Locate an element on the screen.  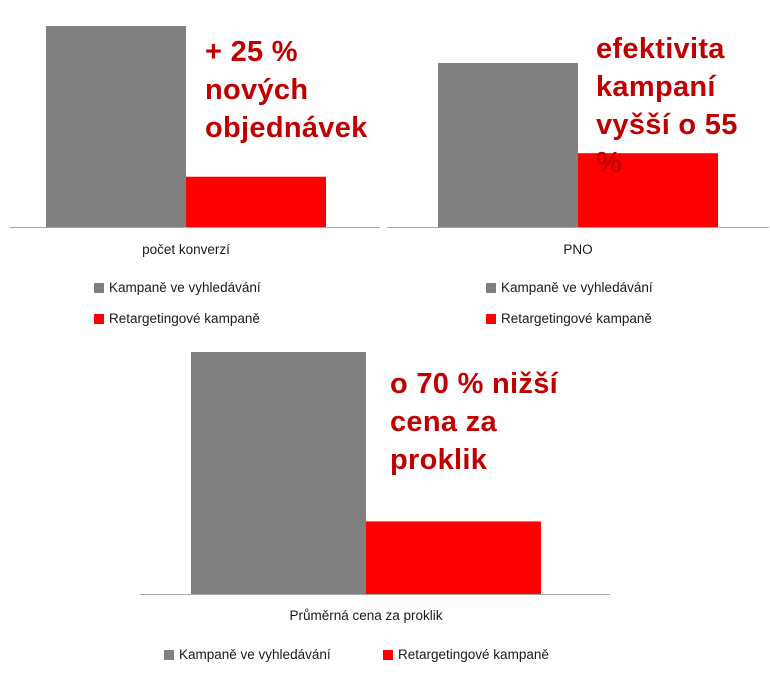
chart-annotation: + 25 % nových objednávek is located at coordinates (286, 90).